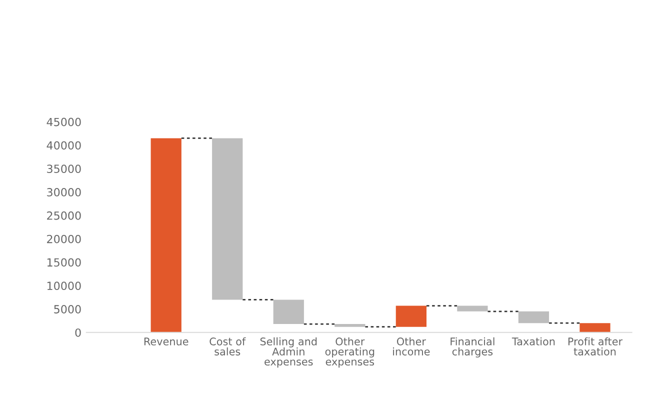 The image size is (665, 413). I want to click on y-tick-label: 30000, so click(64, 192).